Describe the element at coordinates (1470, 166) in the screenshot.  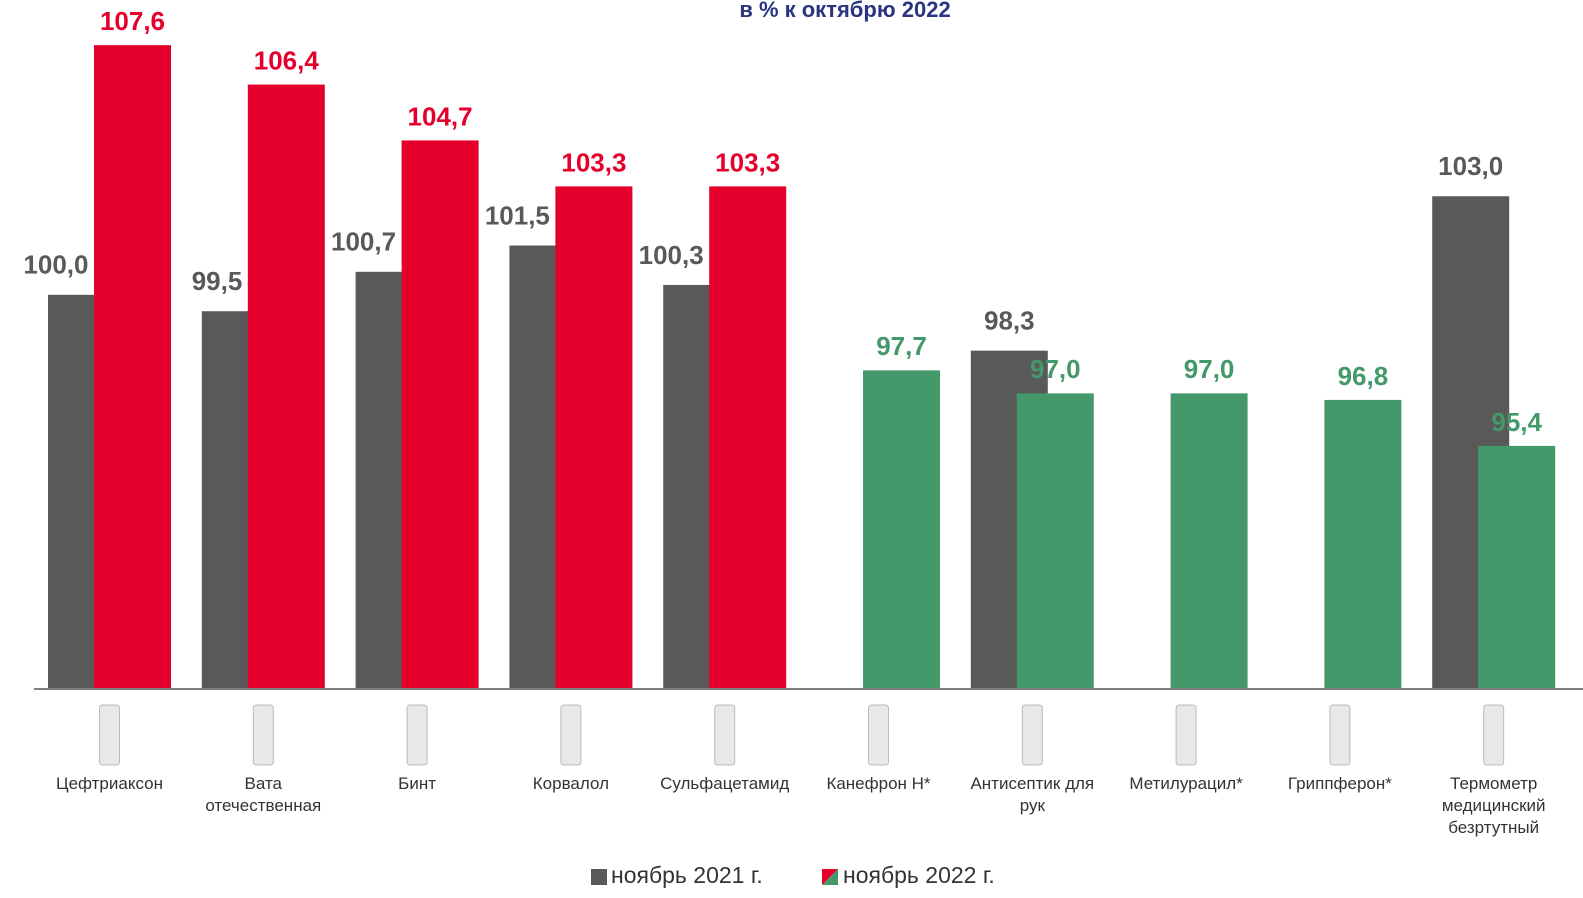
I see `data-label: 103,0` at that location.